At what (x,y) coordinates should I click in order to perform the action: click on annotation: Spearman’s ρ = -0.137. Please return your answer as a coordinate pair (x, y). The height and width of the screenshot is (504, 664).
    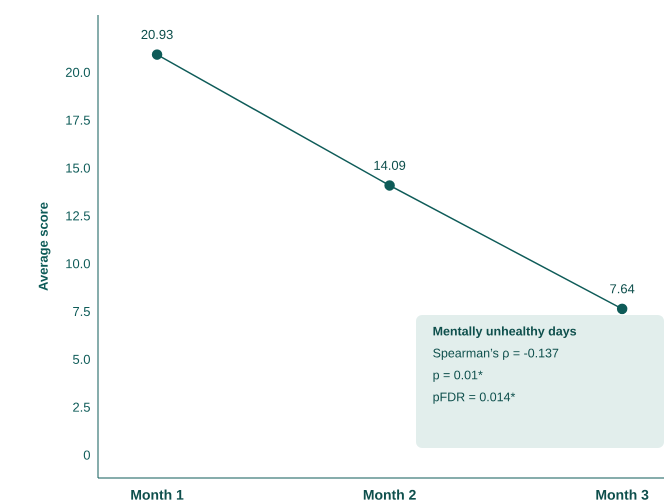
    Looking at the image, I should click on (495, 354).